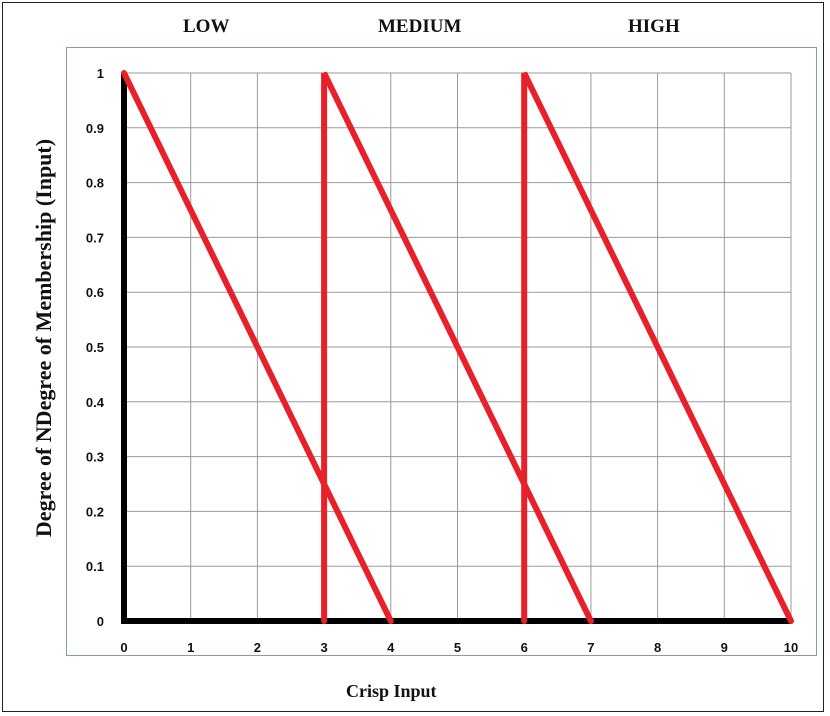 This screenshot has height=716, width=830. Describe the element at coordinates (206, 26) in the screenshot. I see `label-low: LOW` at that location.